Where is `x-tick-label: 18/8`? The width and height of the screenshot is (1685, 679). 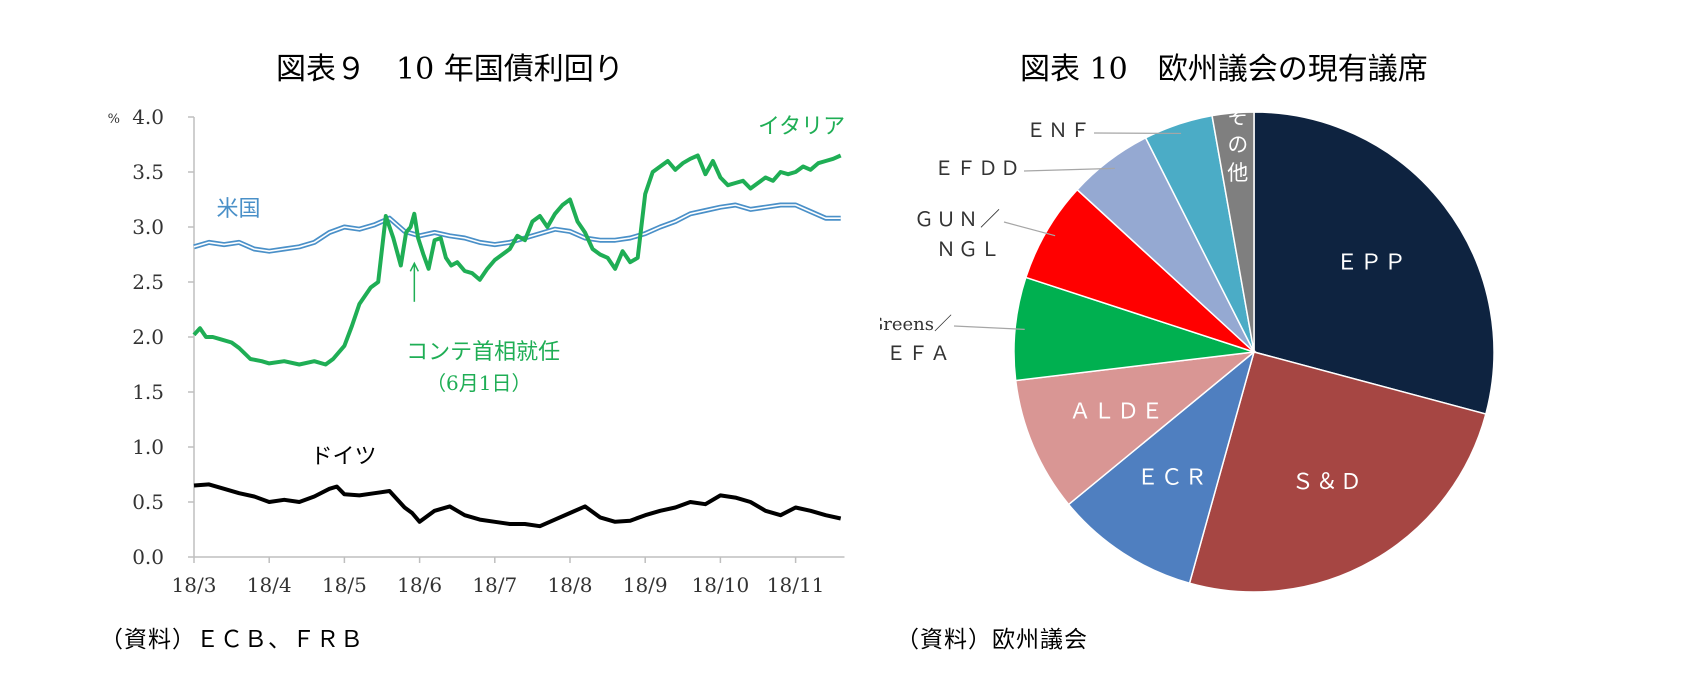
x-tick-label: 18/8 is located at coordinates (570, 585).